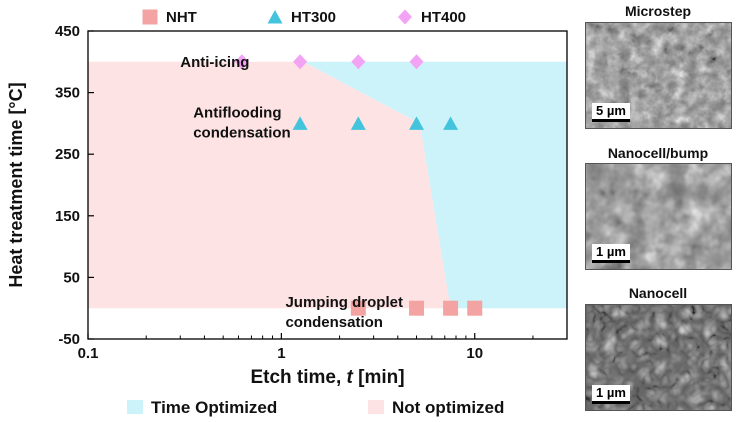 The image size is (737, 422). What do you see at coordinates (611, 394) in the screenshot?
I see `scale-bar-nanocell: 1 µm` at bounding box center [611, 394].